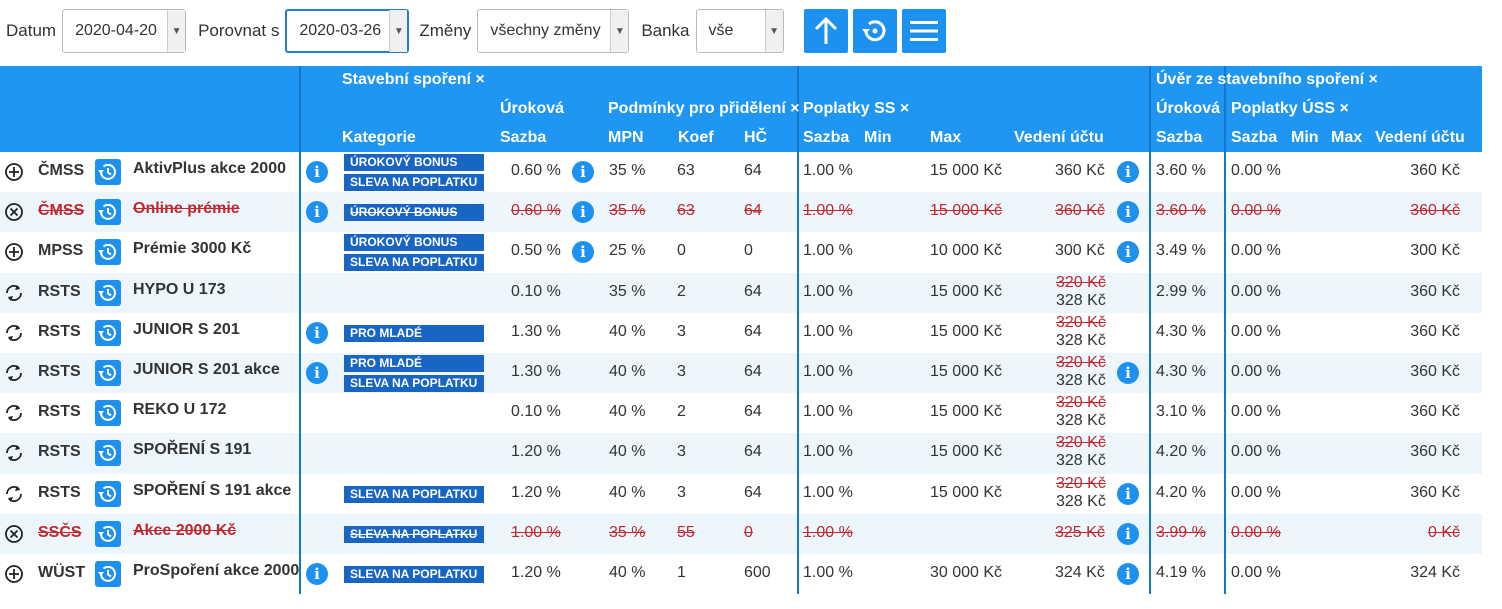  I want to click on header-mpn: MPN, so click(626, 137).